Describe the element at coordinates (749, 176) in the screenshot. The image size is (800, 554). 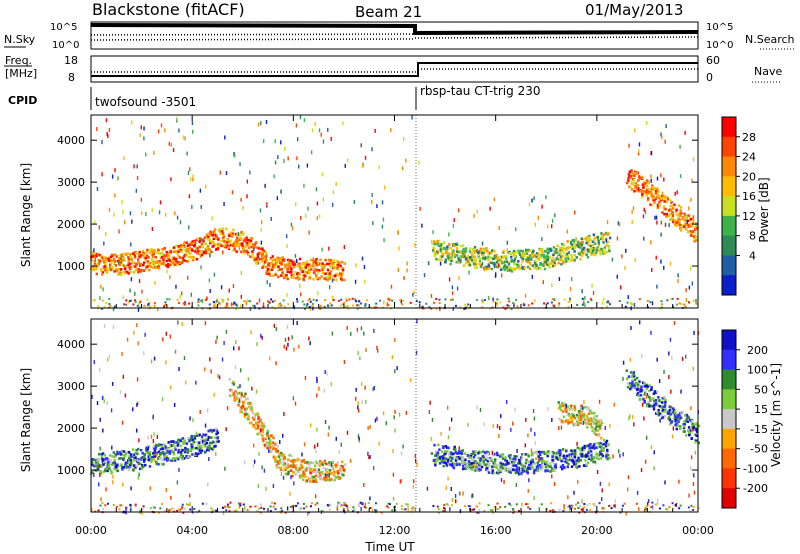
I see `colorbar-tick: 20` at that location.